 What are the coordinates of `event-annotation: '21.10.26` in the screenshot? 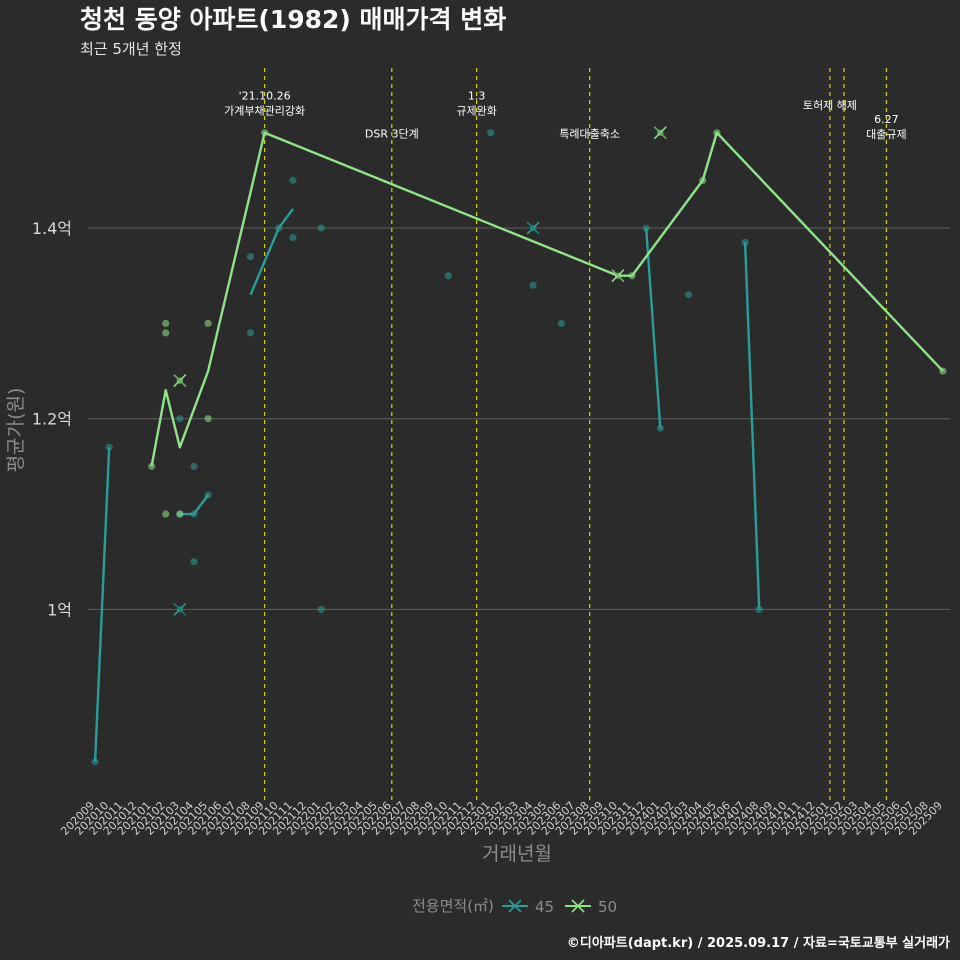 It's located at (265, 95).